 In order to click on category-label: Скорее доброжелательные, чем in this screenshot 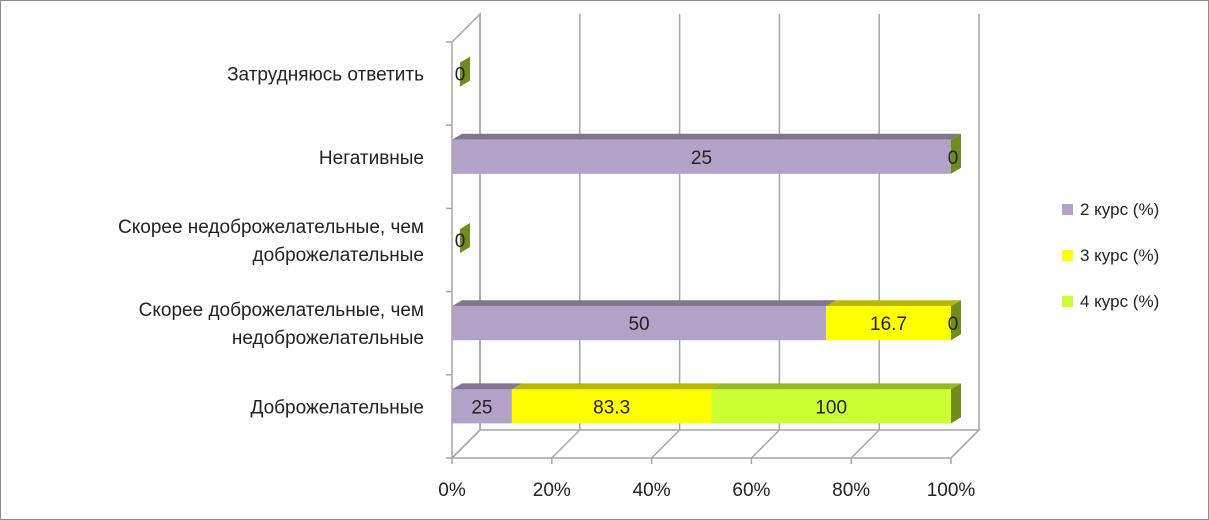, I will do `click(281, 310)`.